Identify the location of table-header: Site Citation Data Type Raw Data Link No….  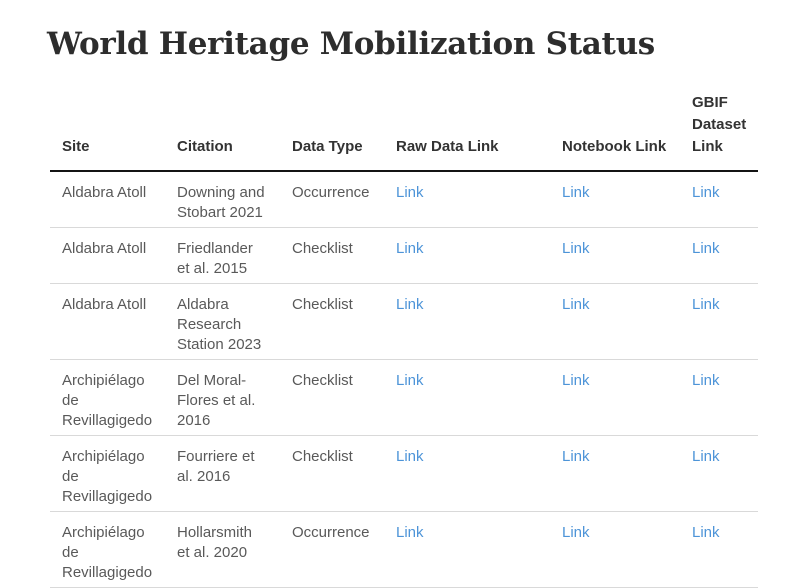
(404, 132).